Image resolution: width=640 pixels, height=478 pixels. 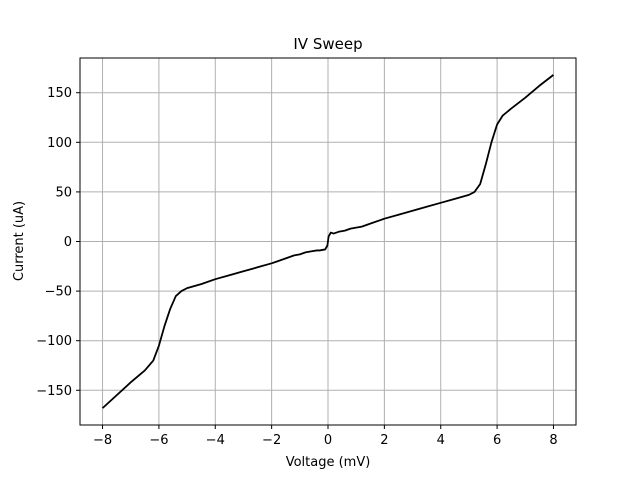 I want to click on y-tick-label: 0, so click(x=68, y=242).